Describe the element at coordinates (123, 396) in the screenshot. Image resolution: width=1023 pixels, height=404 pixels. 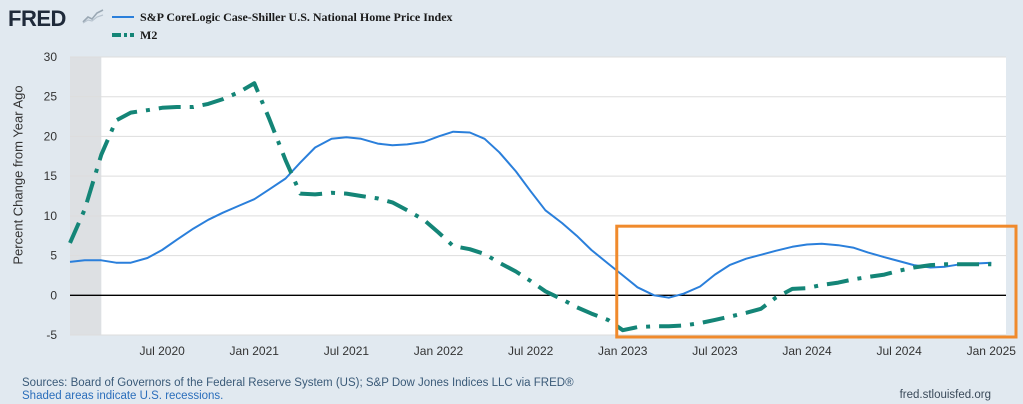
I see `recession-note-link: Shaded areas indicate U.S. recessions.` at that location.